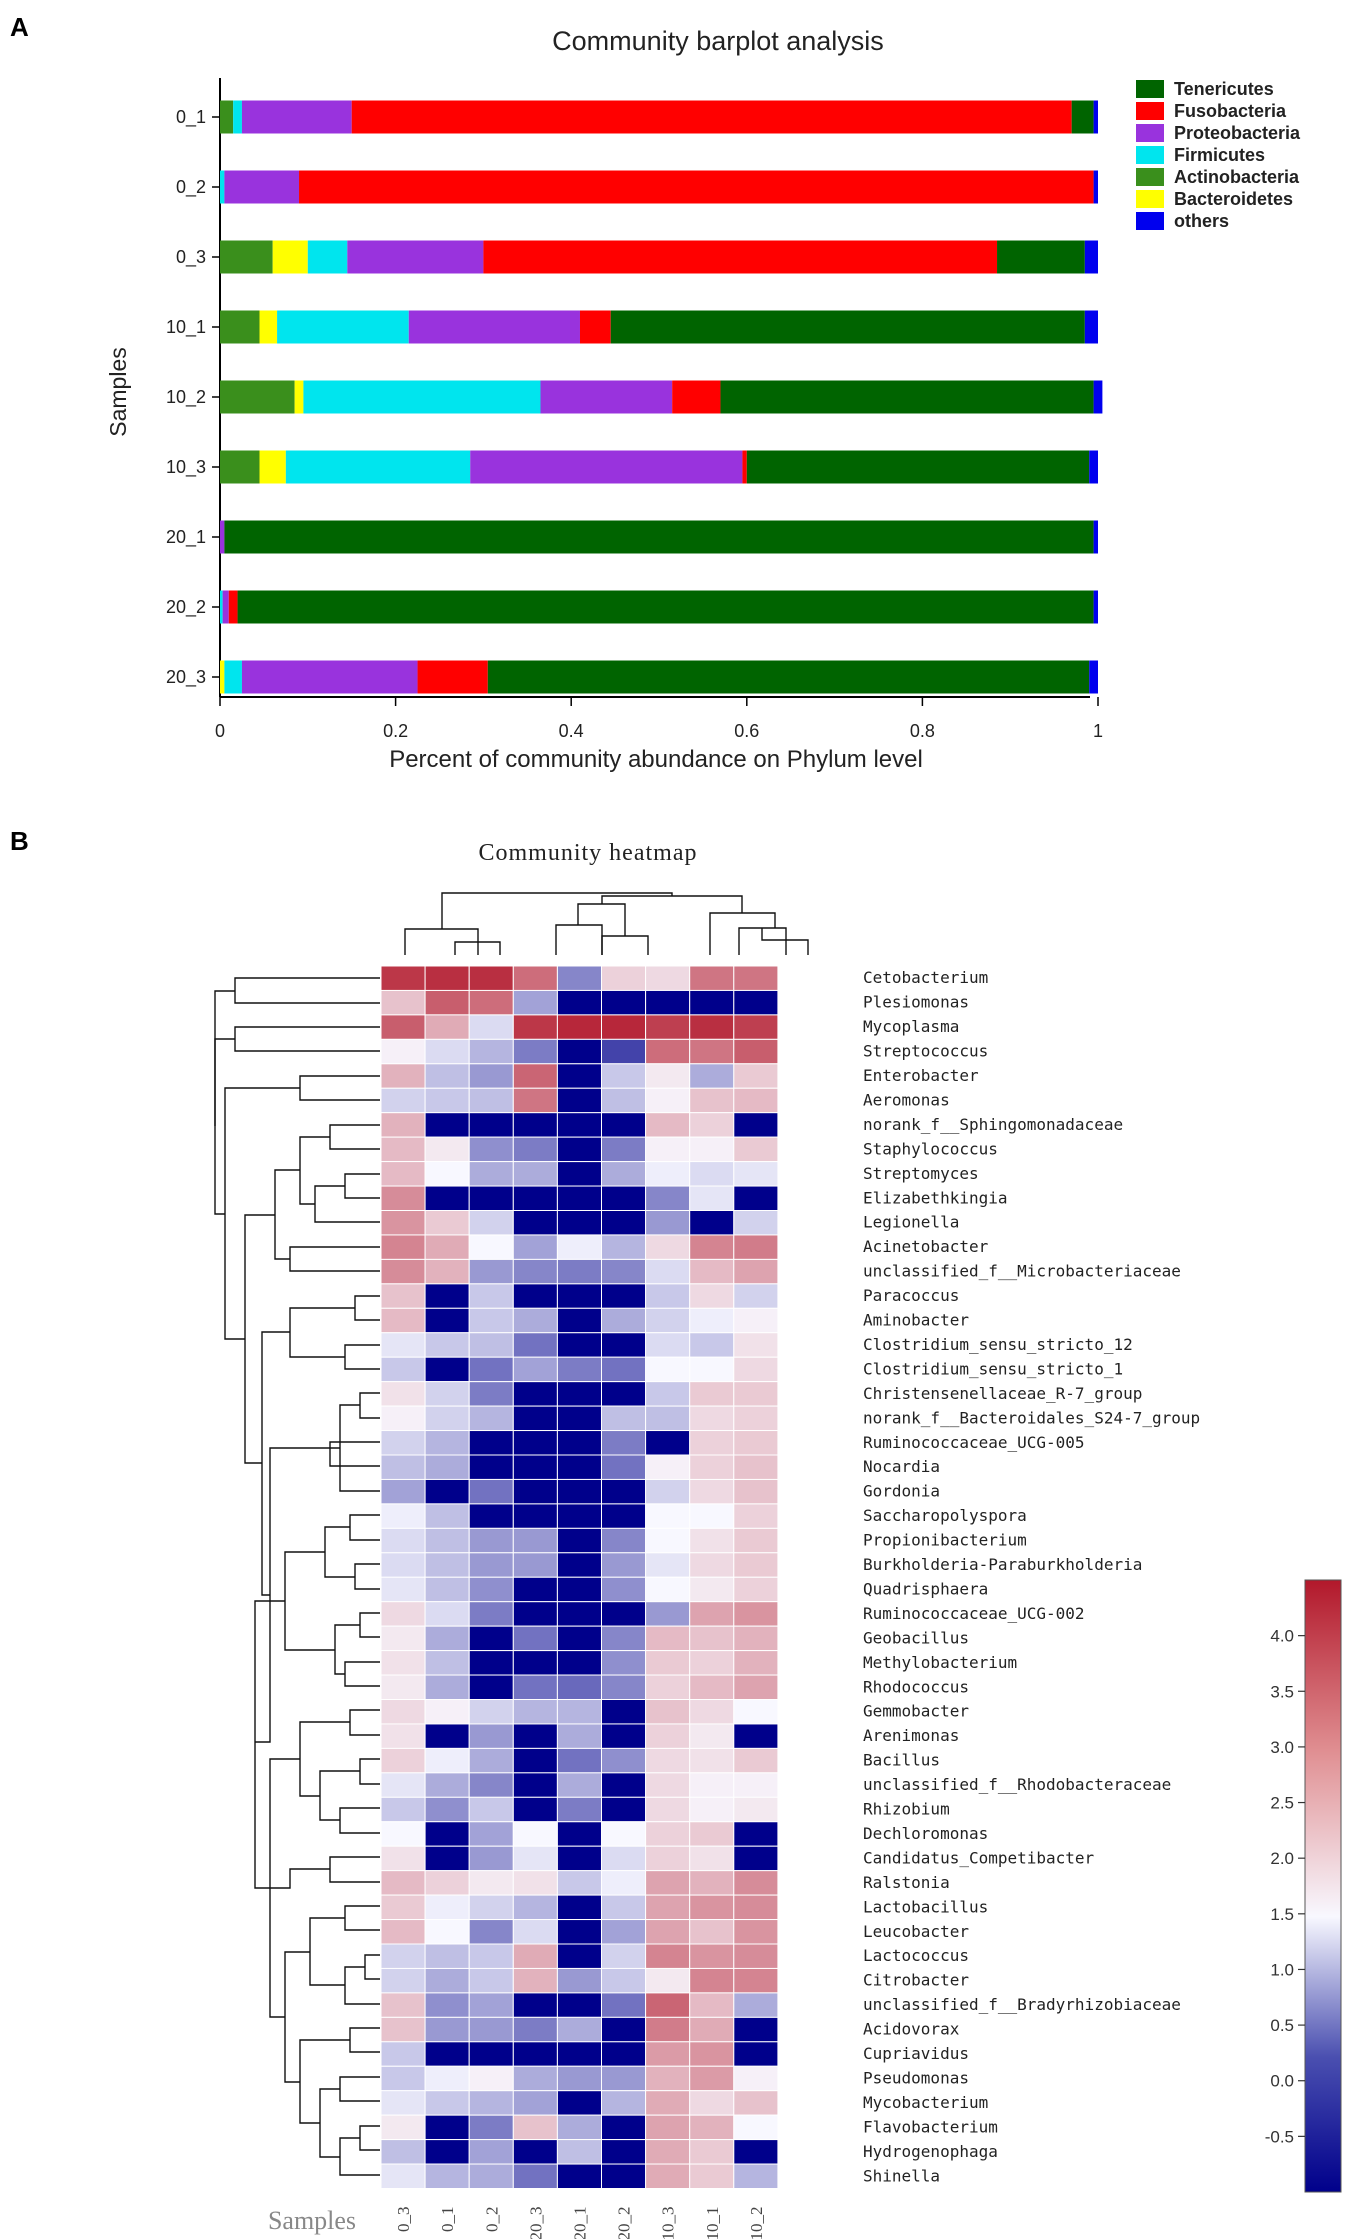 The height and width of the screenshot is (2239, 1350). I want to click on legend-label-bacteroidetes: Bacteroidetes, so click(1233, 199).